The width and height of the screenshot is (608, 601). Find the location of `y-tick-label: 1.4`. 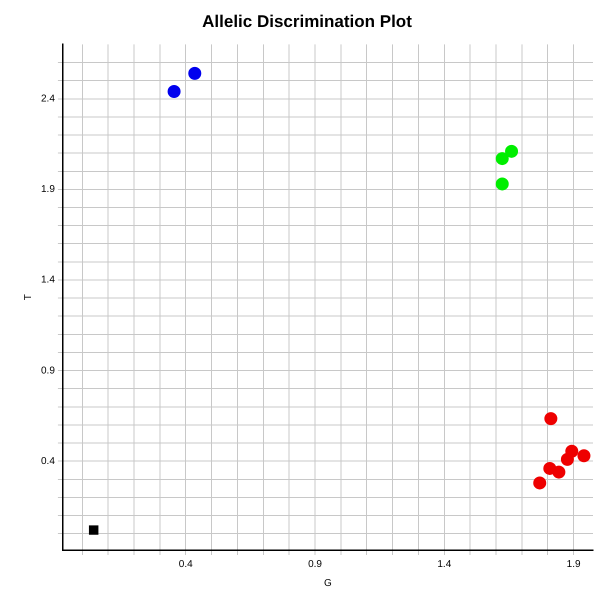

y-tick-label: 1.4 is located at coordinates (48, 280).